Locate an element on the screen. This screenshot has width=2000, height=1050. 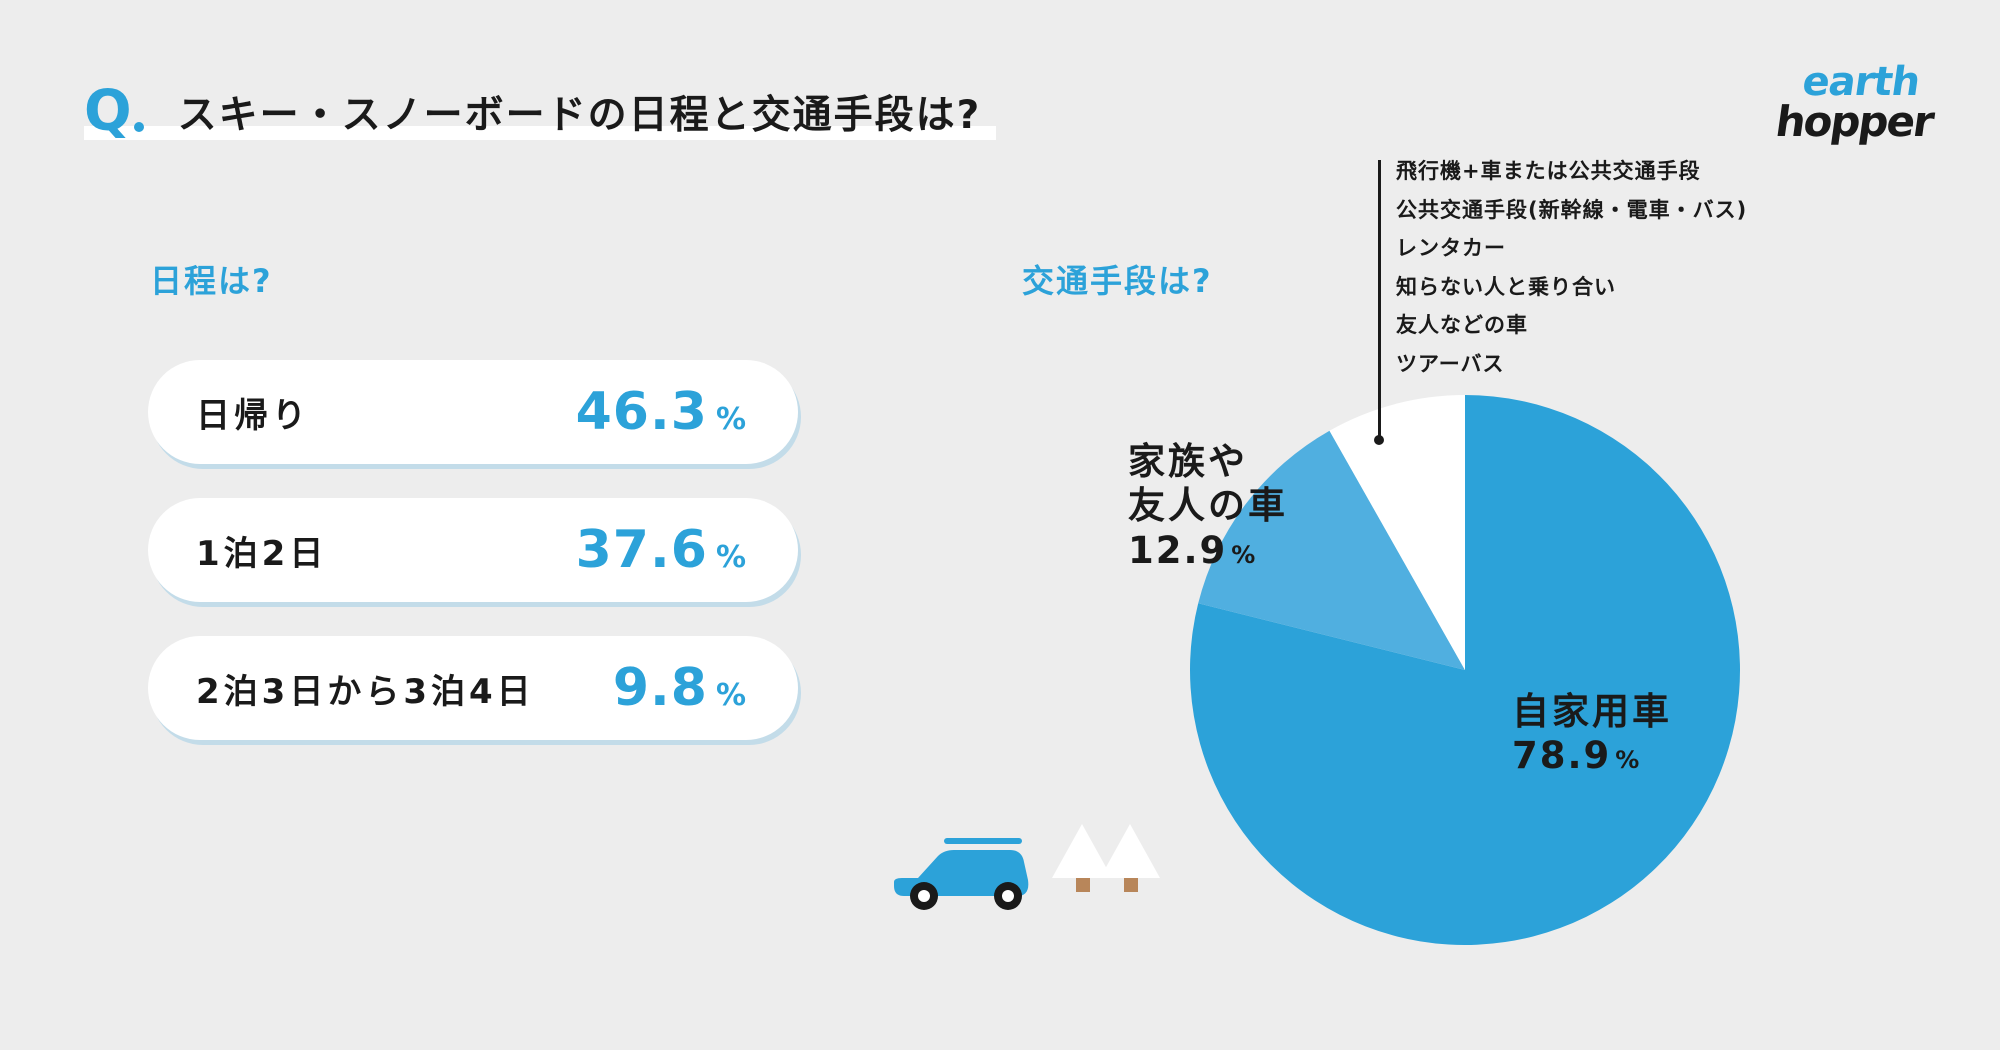
logo-line-2: hopper is located at coordinates (1854, 121).